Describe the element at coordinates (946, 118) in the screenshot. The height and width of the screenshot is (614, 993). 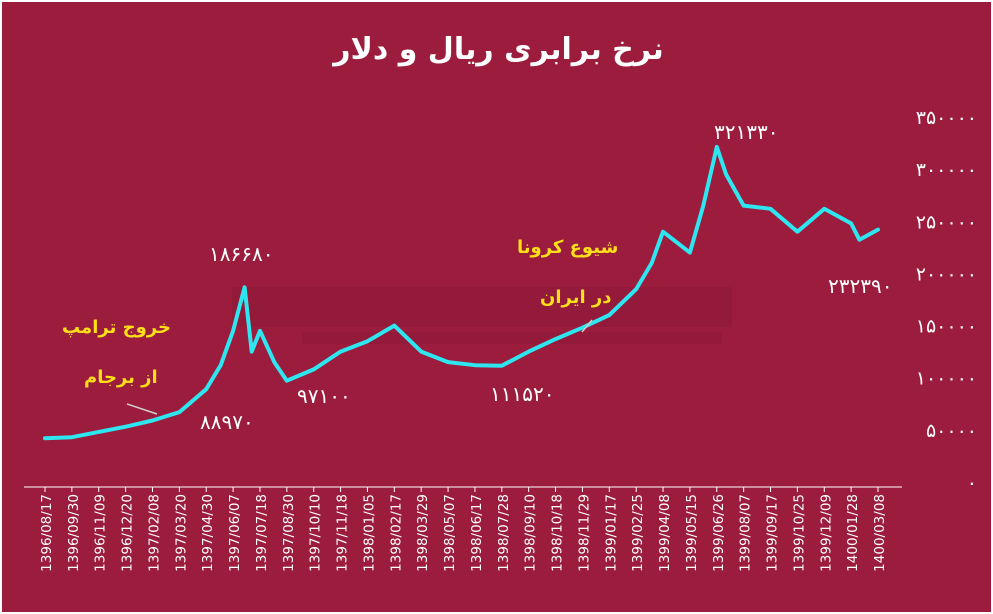
I see `y-tick-label: ۳۵۰۰۰۰` at that location.